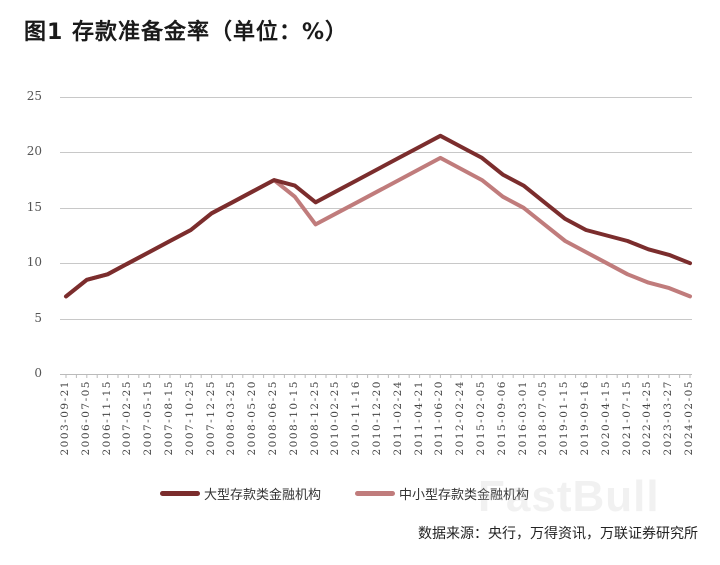 The width and height of the screenshot is (720, 565). I want to click on x-tick-label: 2018-07-05, so click(543, 418).